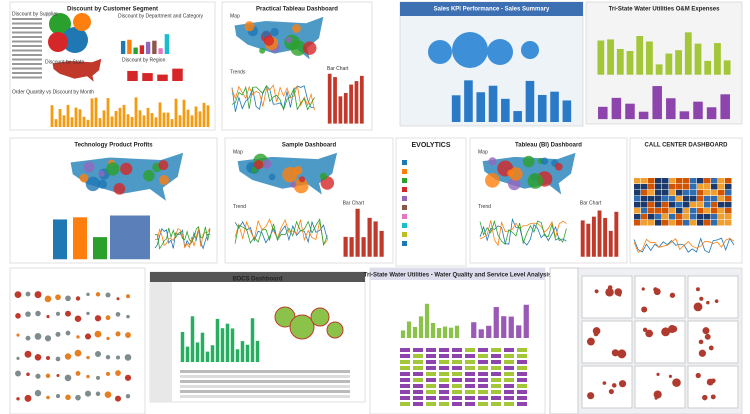 The height and width of the screenshot is (414, 750). What do you see at coordinates (491, 64) in the screenshot?
I see `dashboard-tile: Sales KPI Performance - Sales Summary` at bounding box center [491, 64].